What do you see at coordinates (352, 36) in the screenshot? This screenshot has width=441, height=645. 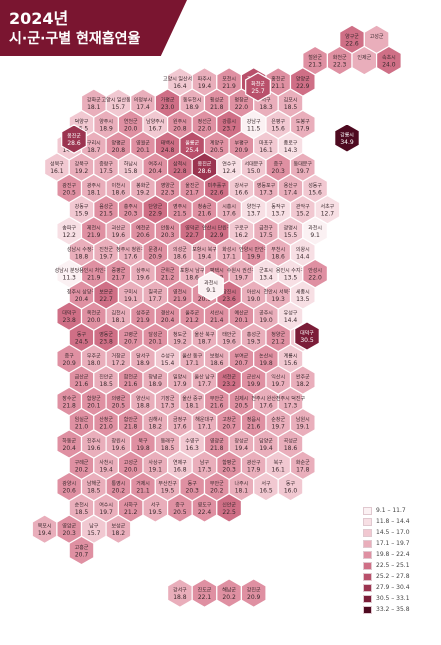 I see `region-name: 양구군` at bounding box center [352, 36].